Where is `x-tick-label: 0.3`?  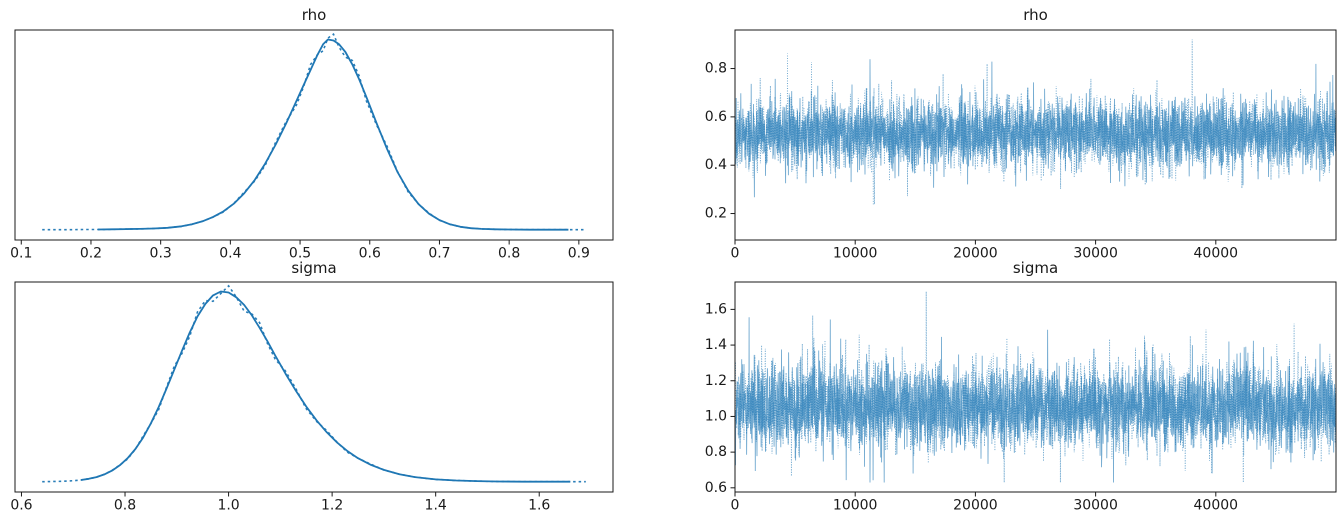 x-tick-label: 0.3 is located at coordinates (161, 254).